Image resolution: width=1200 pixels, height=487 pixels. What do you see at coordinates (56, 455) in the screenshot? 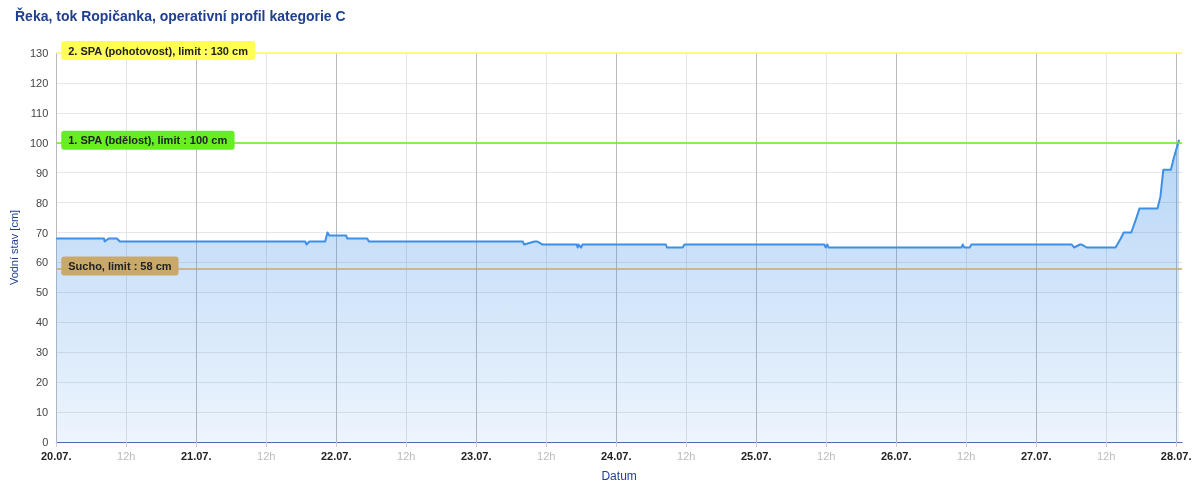
I see `x-tick-label: 20.07.` at bounding box center [56, 455].